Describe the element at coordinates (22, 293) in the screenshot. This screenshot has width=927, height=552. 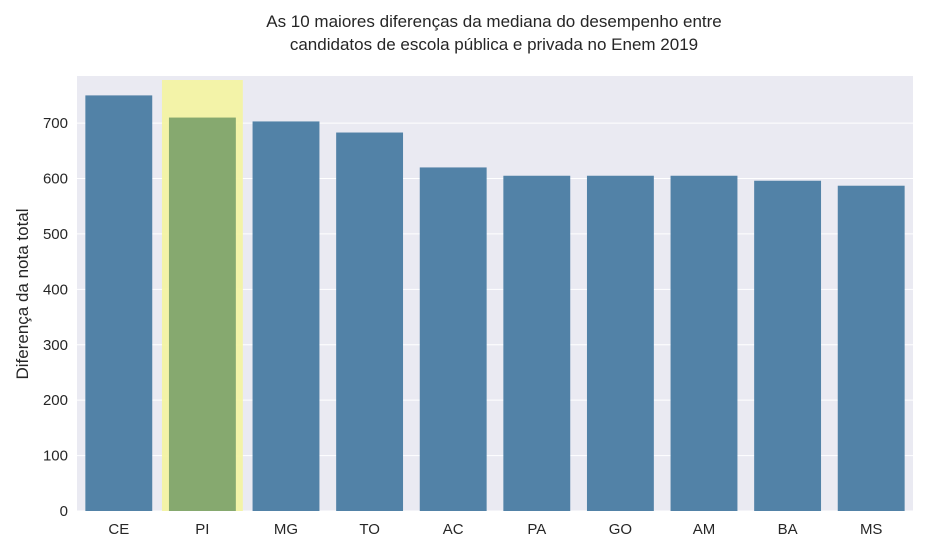
I see `y-axis-label: Diferença da nota total` at that location.